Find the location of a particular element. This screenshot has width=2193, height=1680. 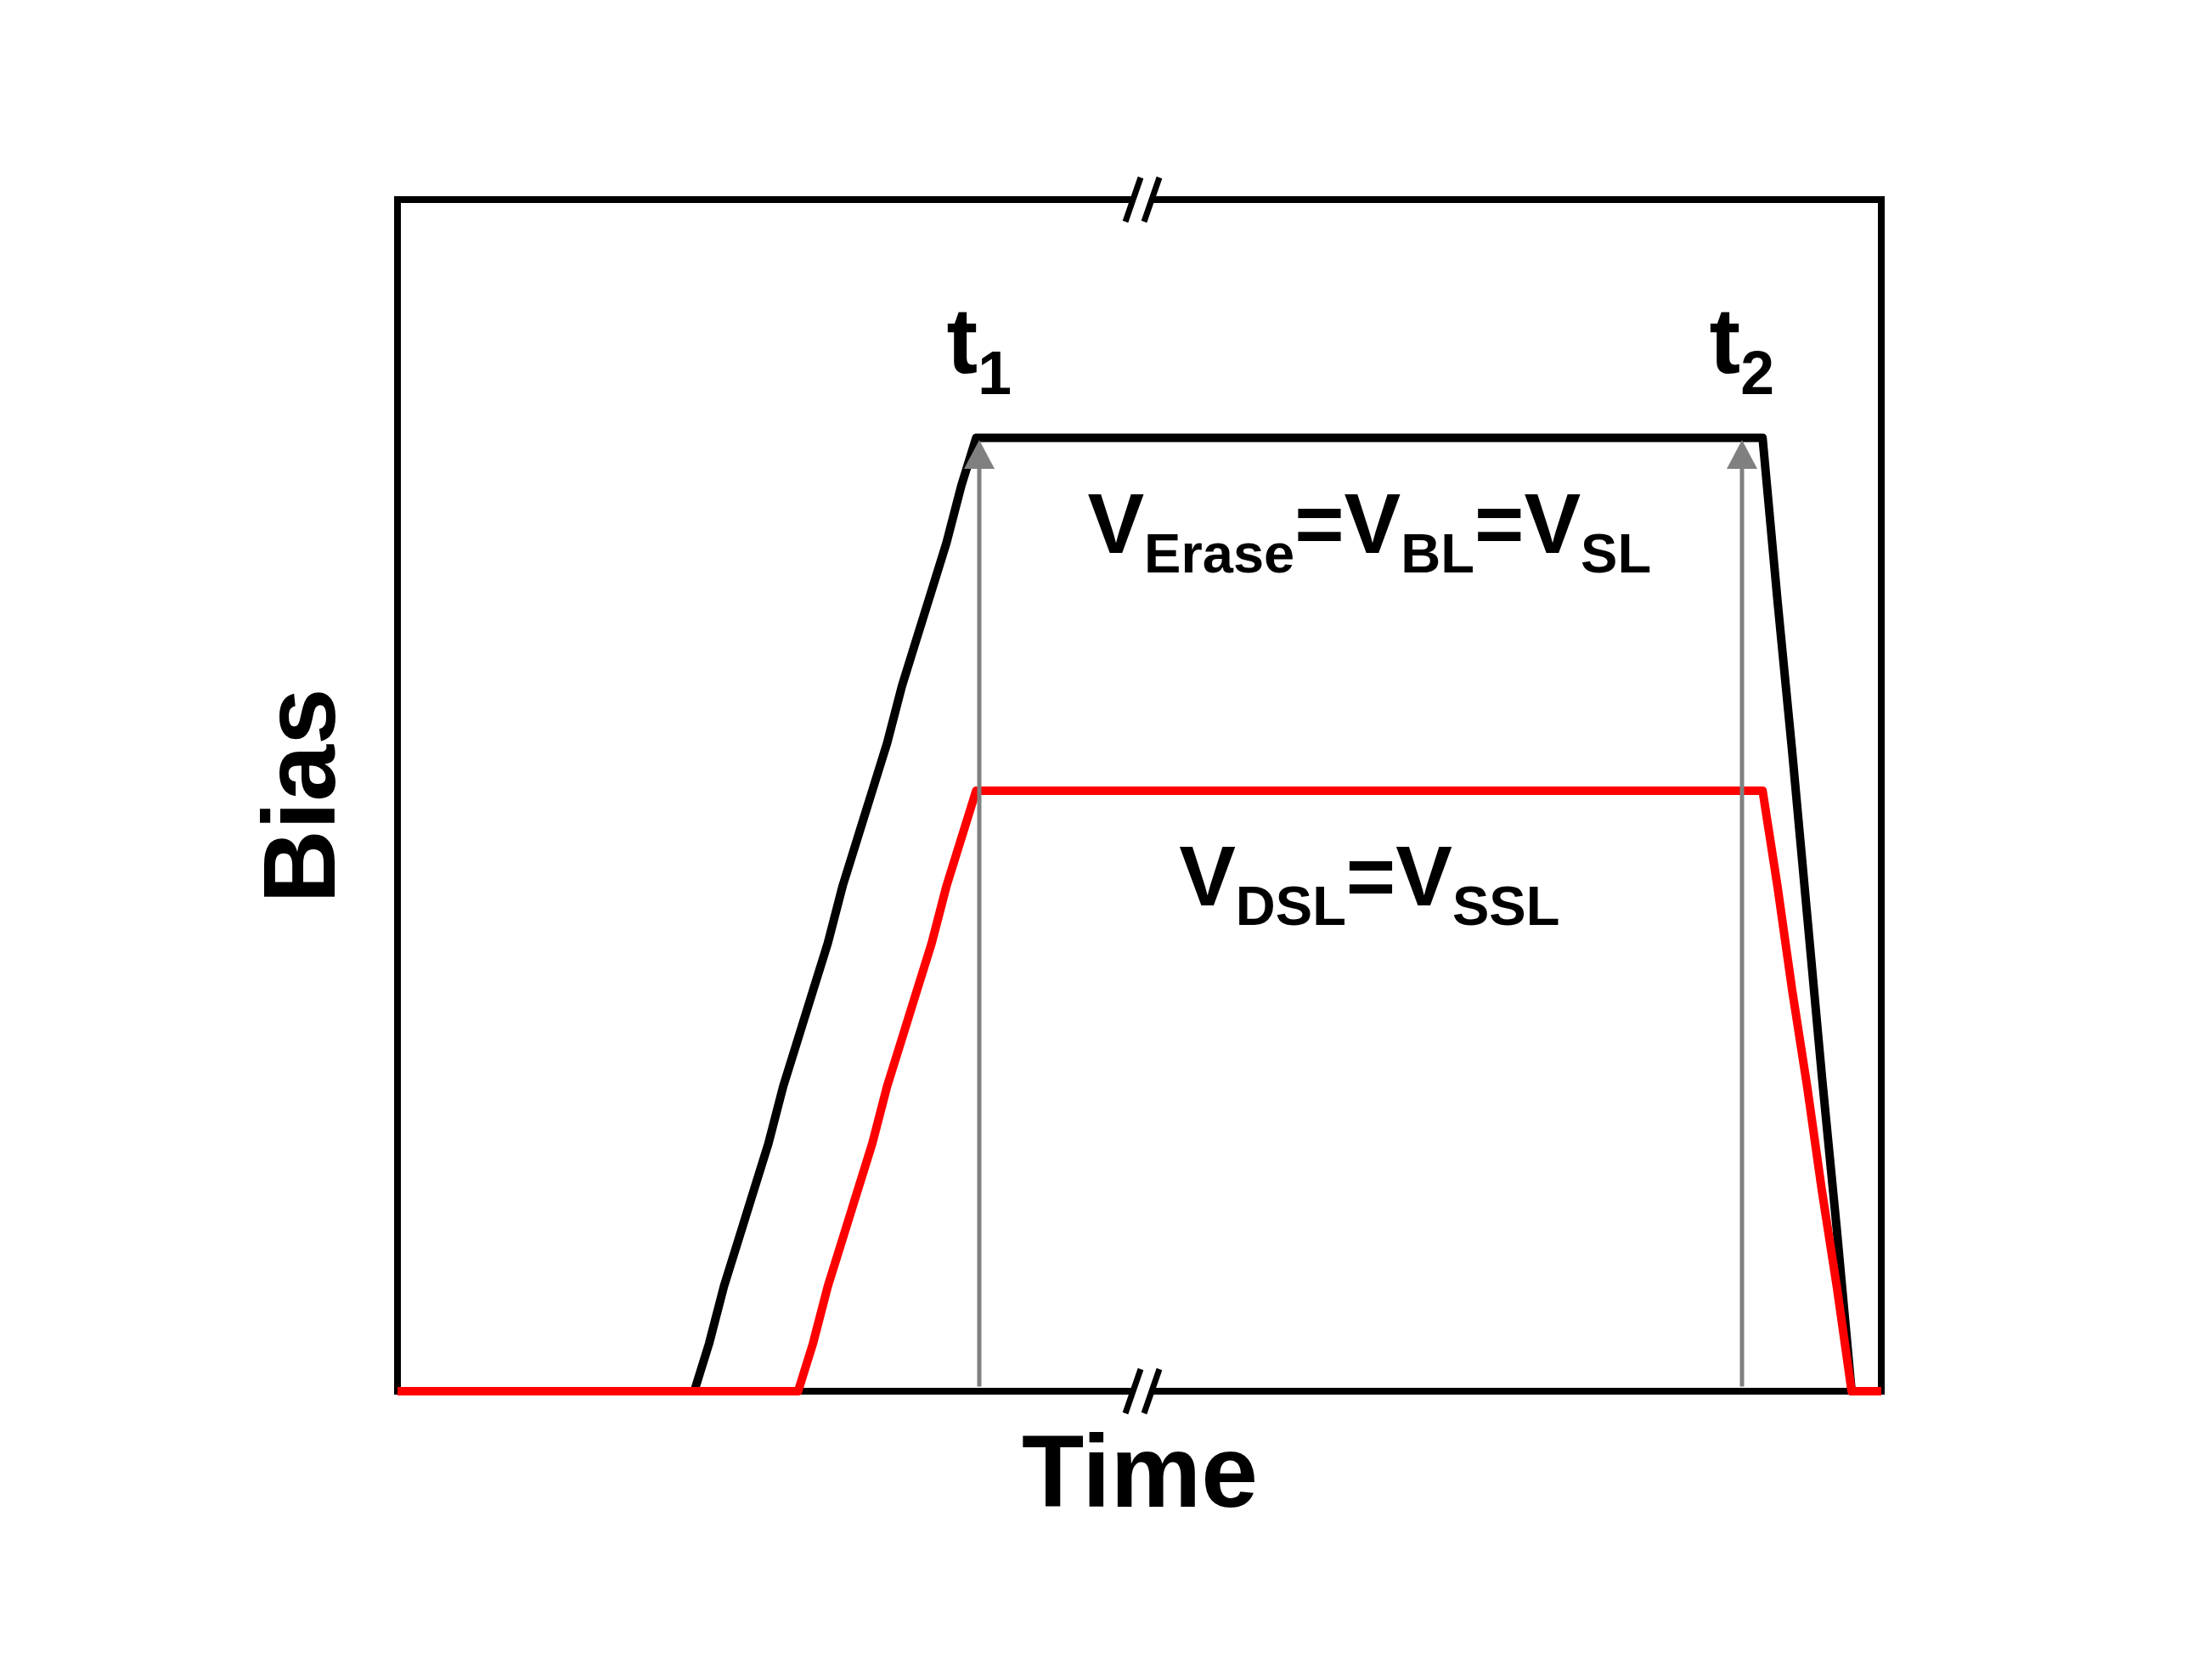

y-axis-title: Bias is located at coordinates (298, 796).